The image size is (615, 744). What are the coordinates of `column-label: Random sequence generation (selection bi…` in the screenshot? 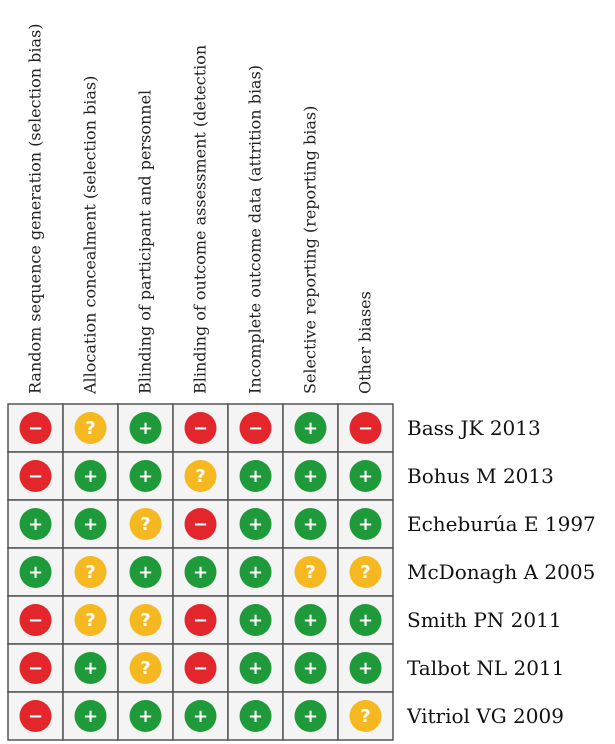 It's located at (35, 208).